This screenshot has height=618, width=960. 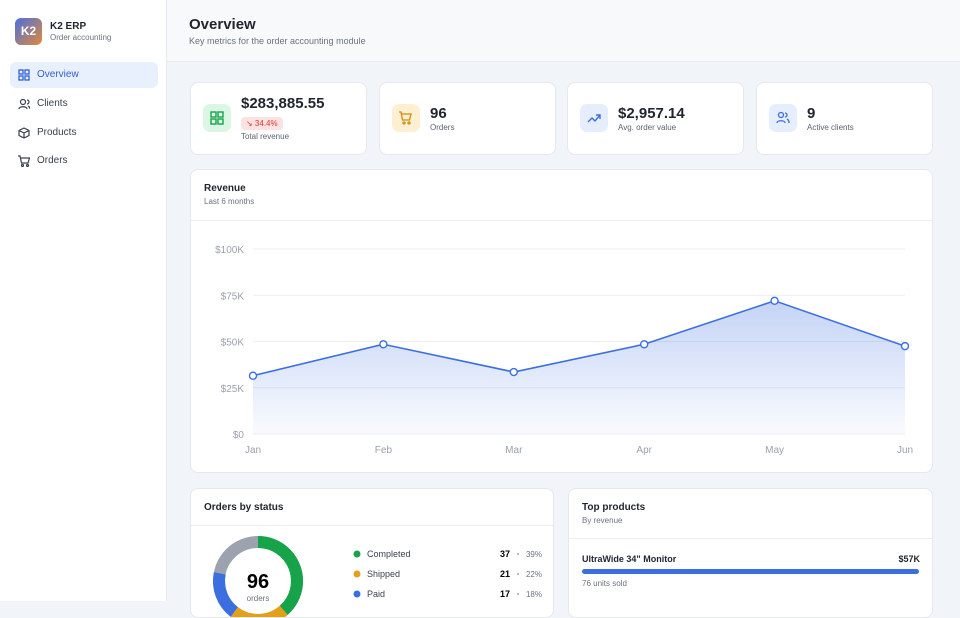 What do you see at coordinates (28, 31) in the screenshot?
I see `logo: K2` at bounding box center [28, 31].